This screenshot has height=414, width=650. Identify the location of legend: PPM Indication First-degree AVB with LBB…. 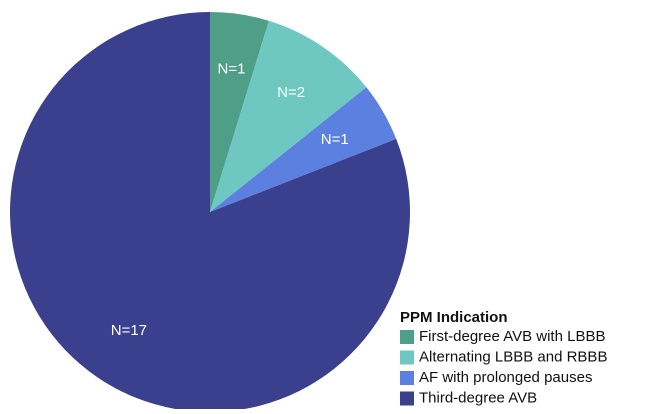
(503, 357).